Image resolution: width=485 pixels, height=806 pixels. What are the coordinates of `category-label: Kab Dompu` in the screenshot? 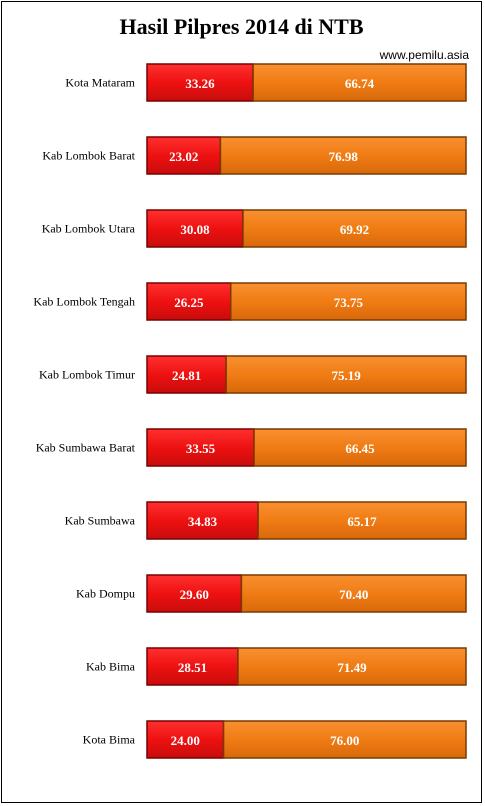 It's located at (105, 594).